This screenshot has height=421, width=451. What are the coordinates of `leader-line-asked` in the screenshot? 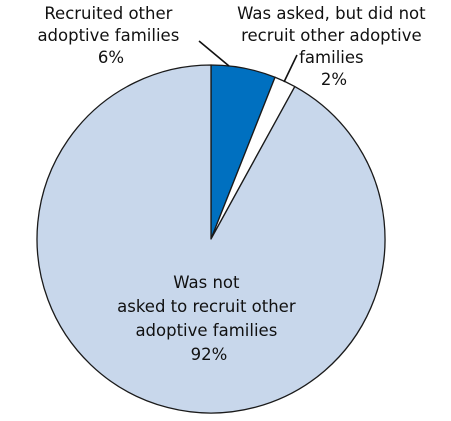 It's located at (290, 68).